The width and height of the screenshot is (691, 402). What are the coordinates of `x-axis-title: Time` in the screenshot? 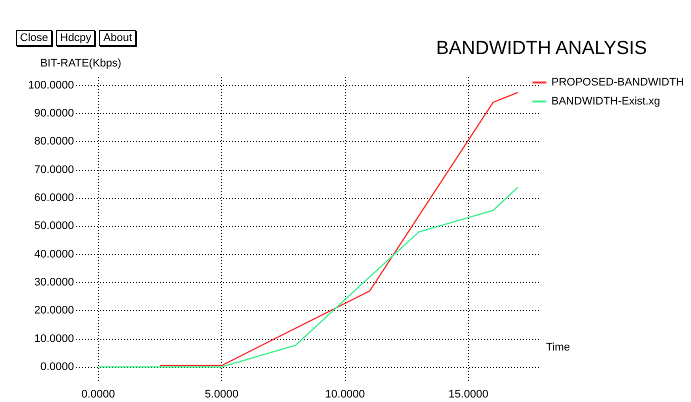 It's located at (558, 347).